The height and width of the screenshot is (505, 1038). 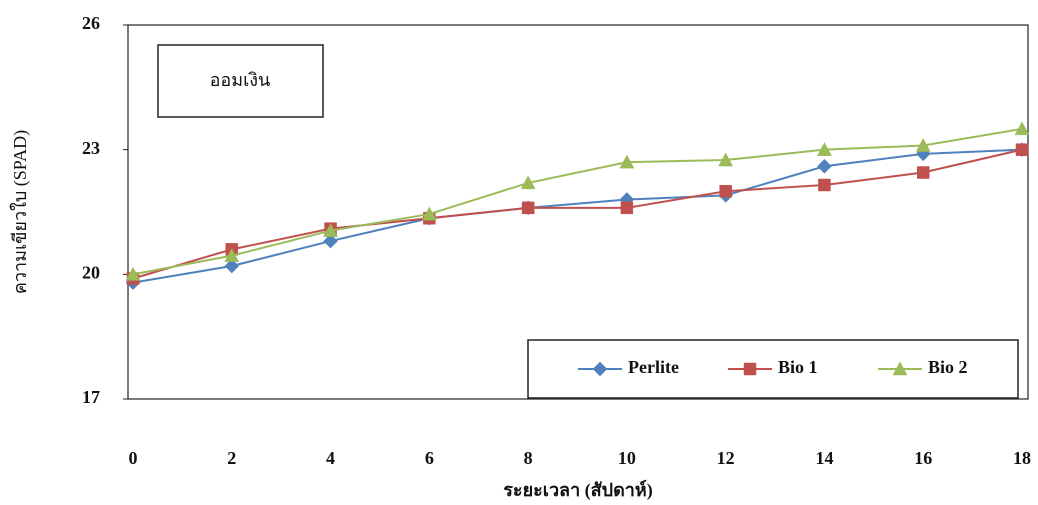 What do you see at coordinates (91, 23) in the screenshot?
I see `y-tick-label: 26` at bounding box center [91, 23].